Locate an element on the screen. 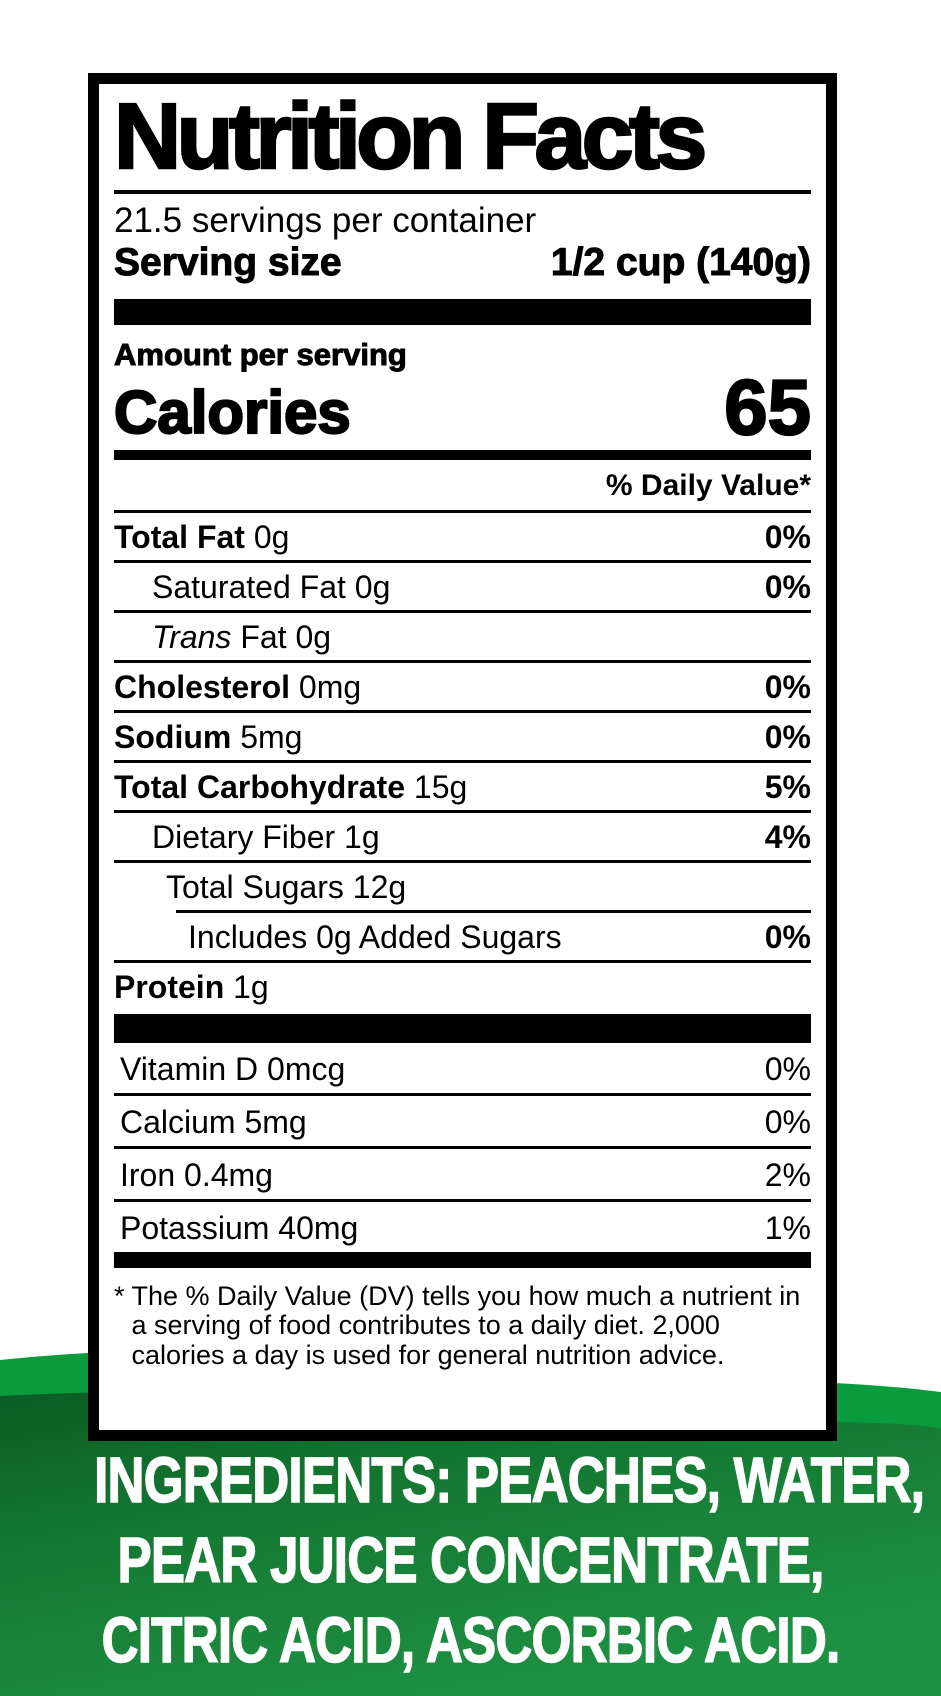 The width and height of the screenshot is (941, 1696). nutrient-row-added-sugars: Includes 0g Added Sugars 0% is located at coordinates (462, 938).